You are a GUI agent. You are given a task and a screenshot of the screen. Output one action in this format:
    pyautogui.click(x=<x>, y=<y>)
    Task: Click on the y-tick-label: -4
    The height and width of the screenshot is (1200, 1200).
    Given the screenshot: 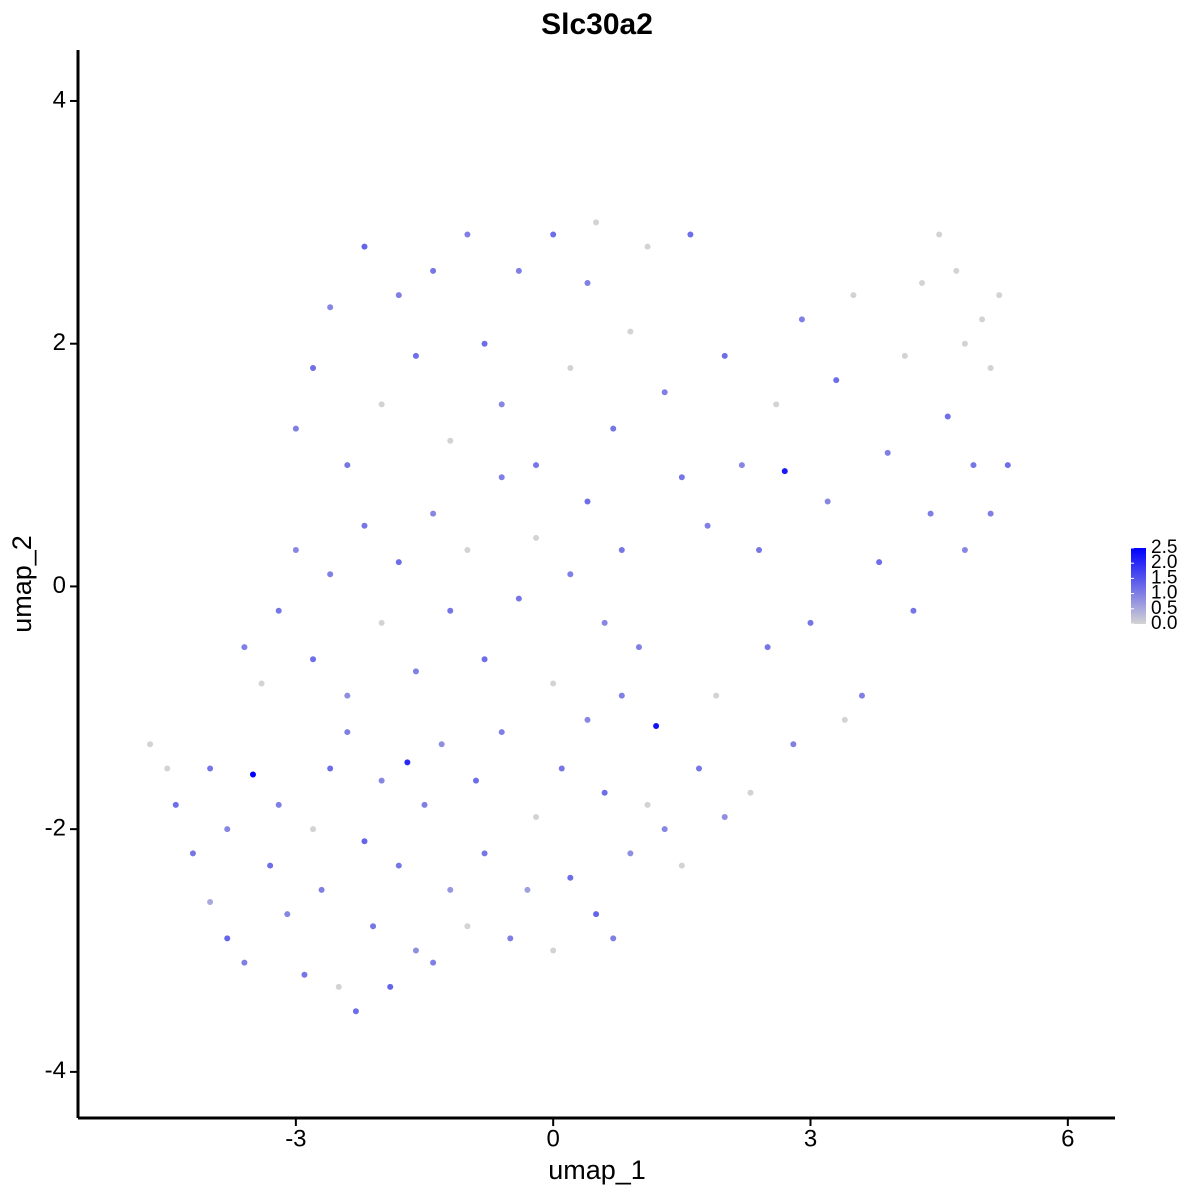 What is the action you would take?
    pyautogui.click(x=55, y=1070)
    